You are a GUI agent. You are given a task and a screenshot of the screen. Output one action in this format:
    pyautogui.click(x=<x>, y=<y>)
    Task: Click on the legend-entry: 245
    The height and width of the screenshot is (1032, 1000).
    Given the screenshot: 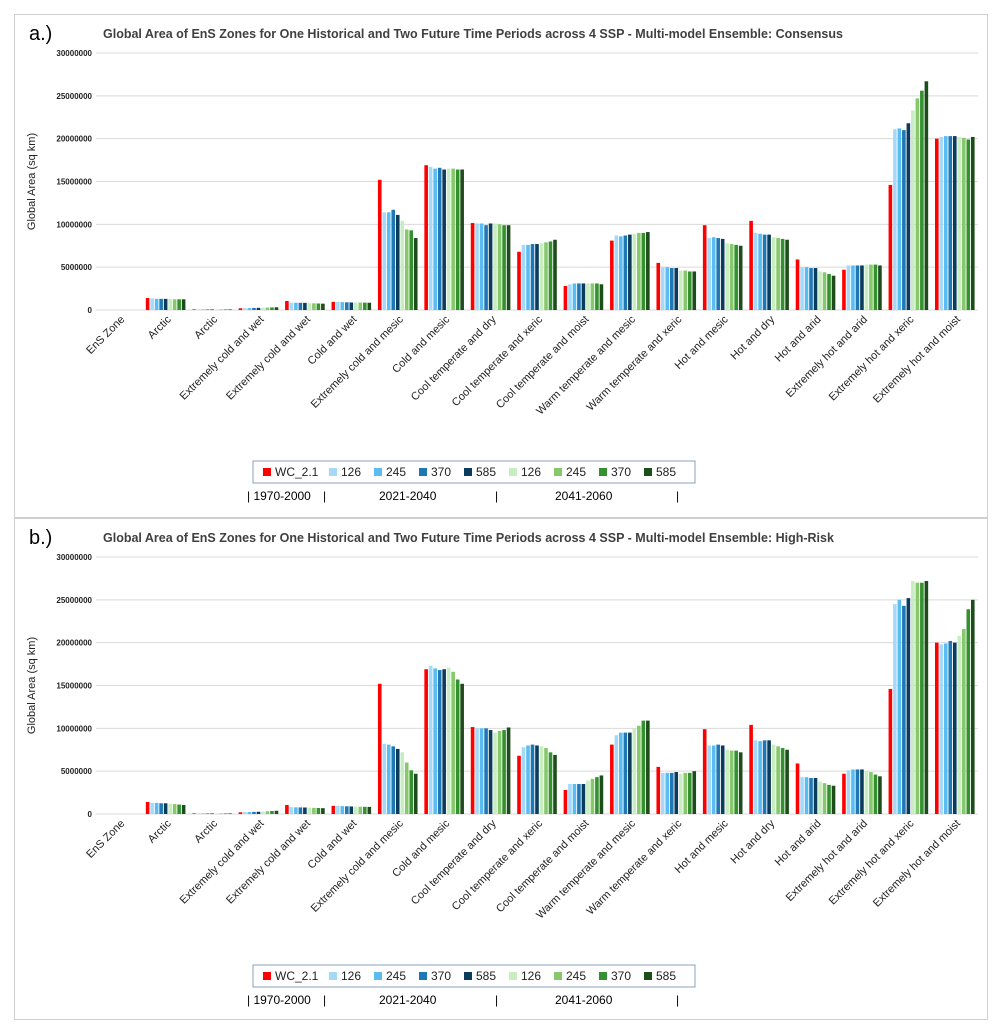 What is the action you would take?
    pyautogui.click(x=576, y=472)
    